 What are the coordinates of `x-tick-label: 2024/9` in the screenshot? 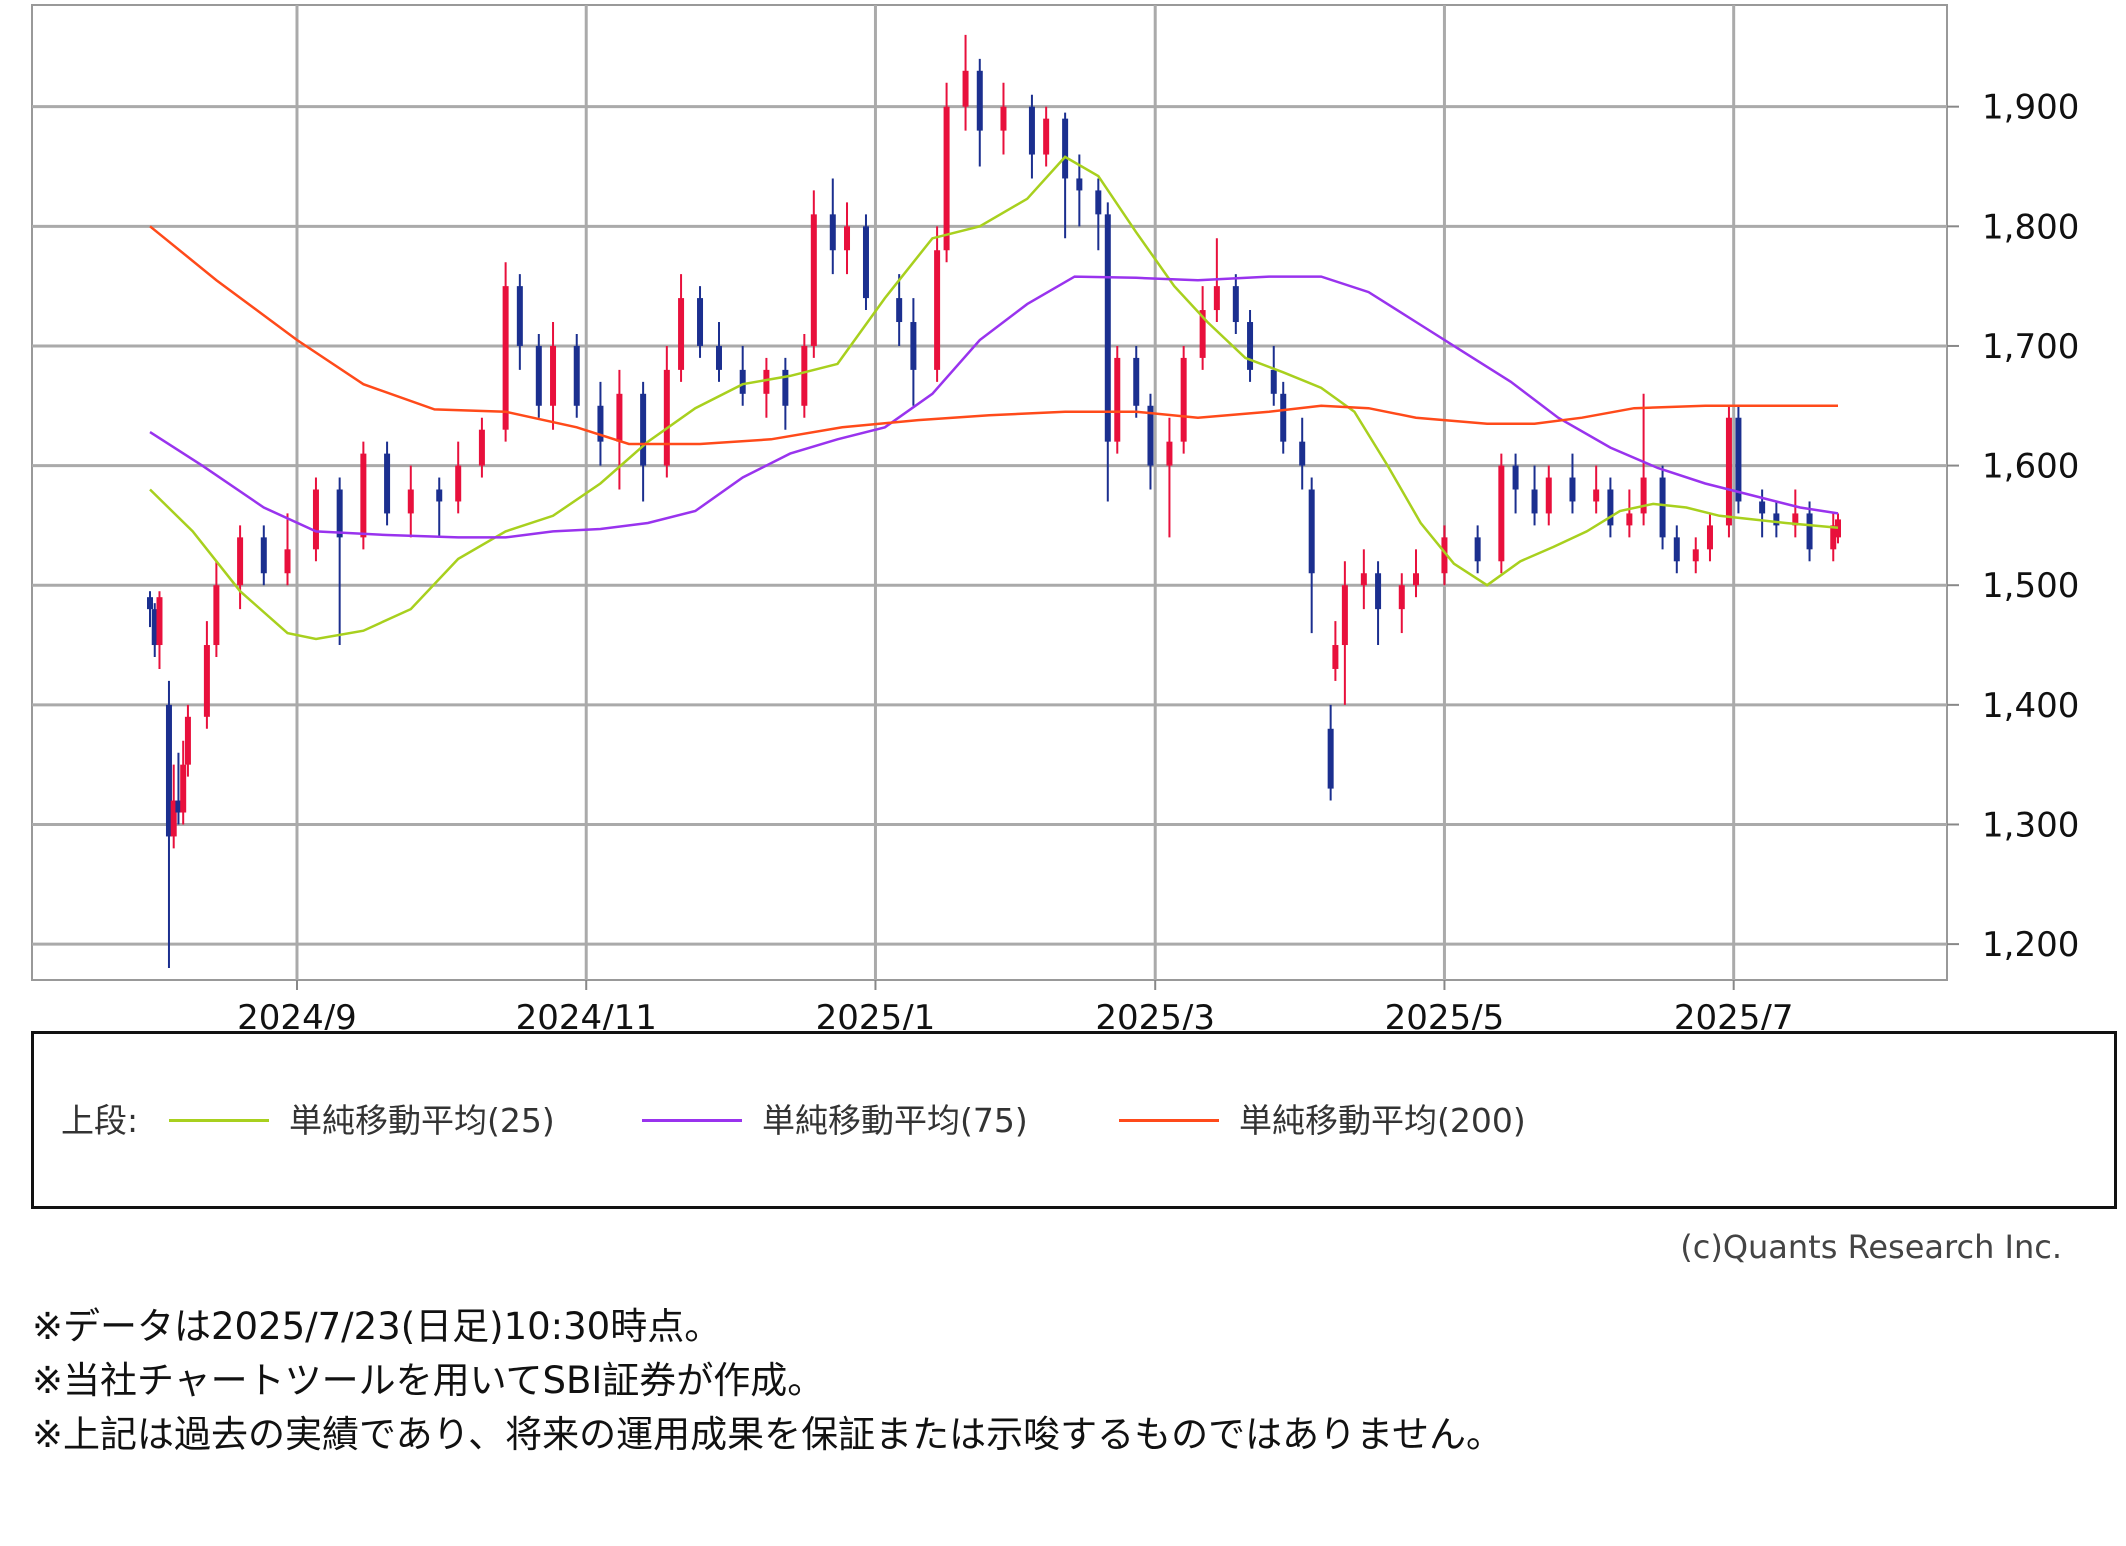 It's located at (297, 1014).